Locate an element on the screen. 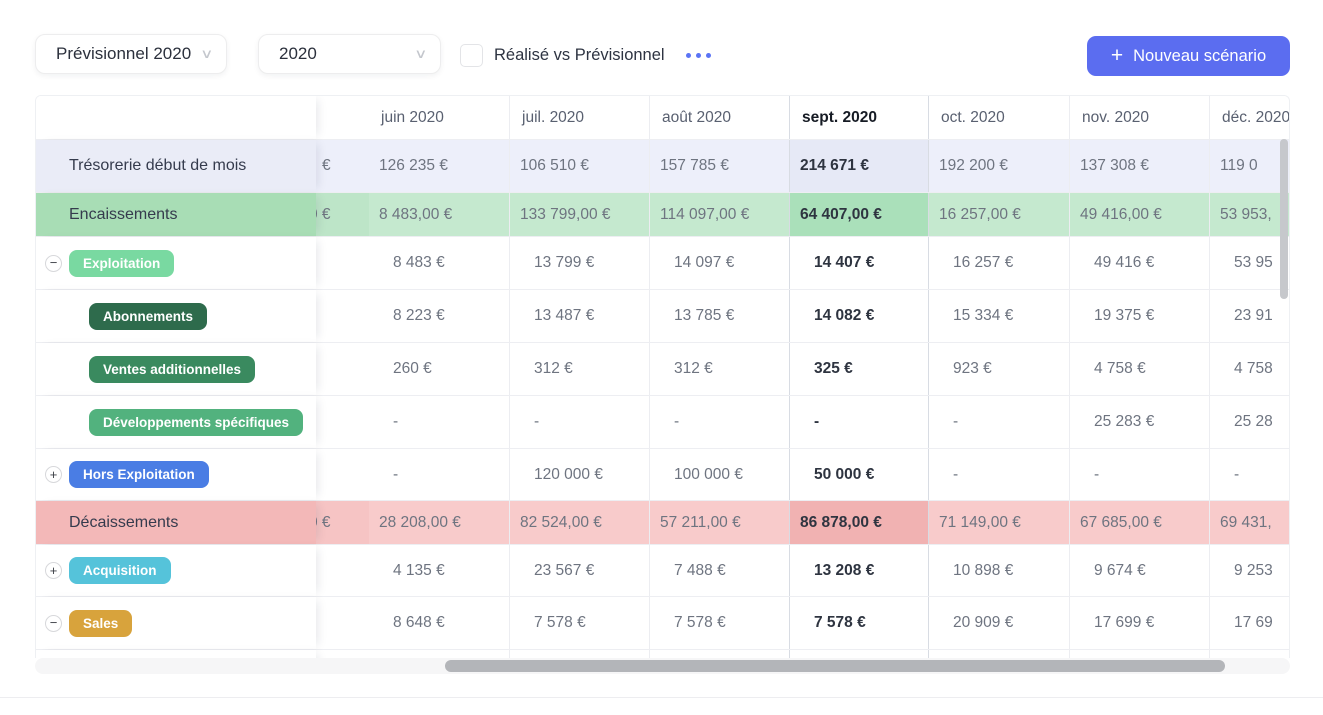 The image size is (1323, 715). horizontal-scrollbar-thumb is located at coordinates (835, 666).